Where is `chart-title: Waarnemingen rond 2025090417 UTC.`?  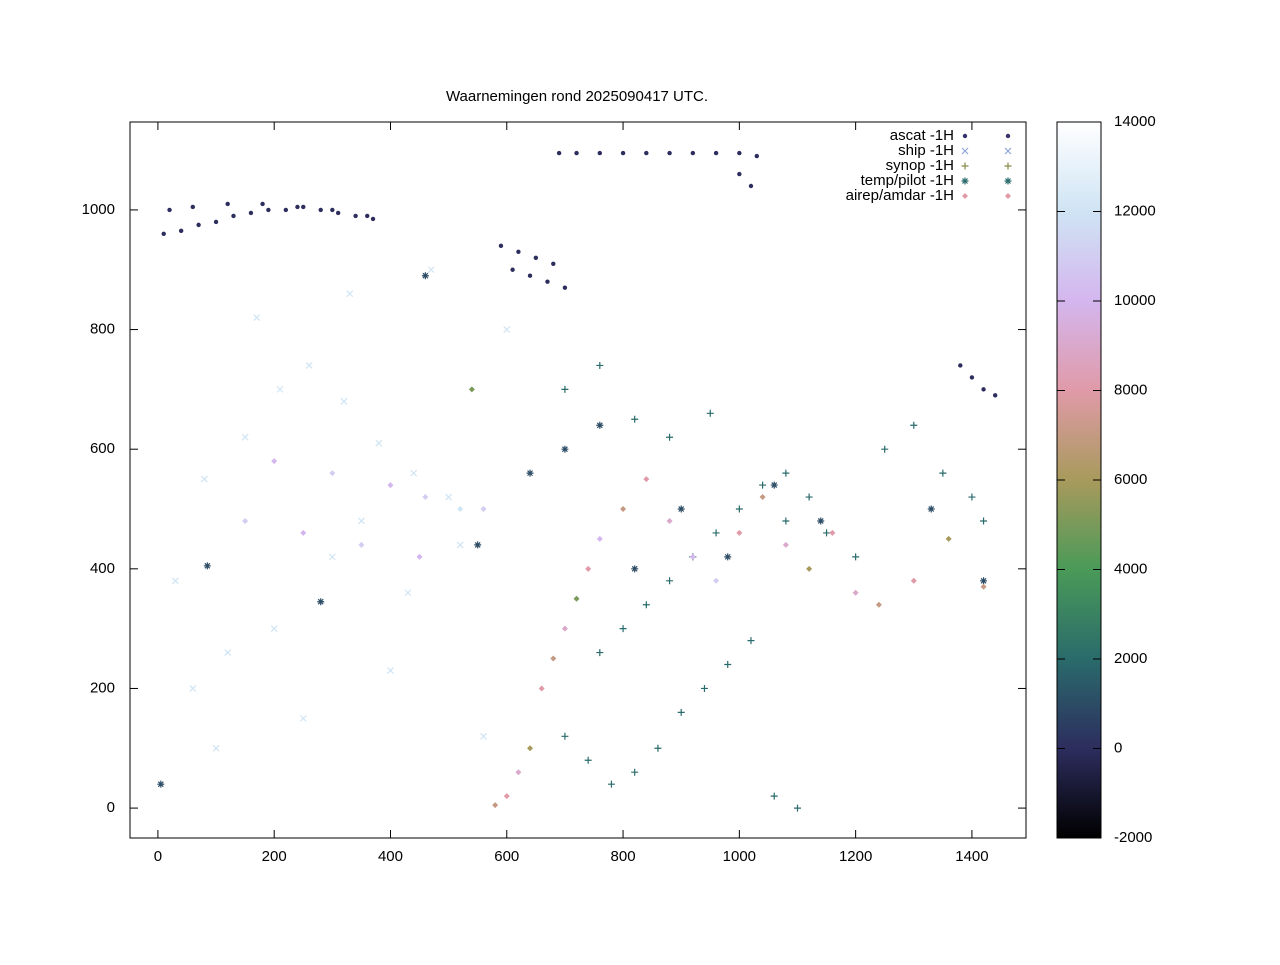 chart-title: Waarnemingen rond 2025090417 UTC. is located at coordinates (577, 96).